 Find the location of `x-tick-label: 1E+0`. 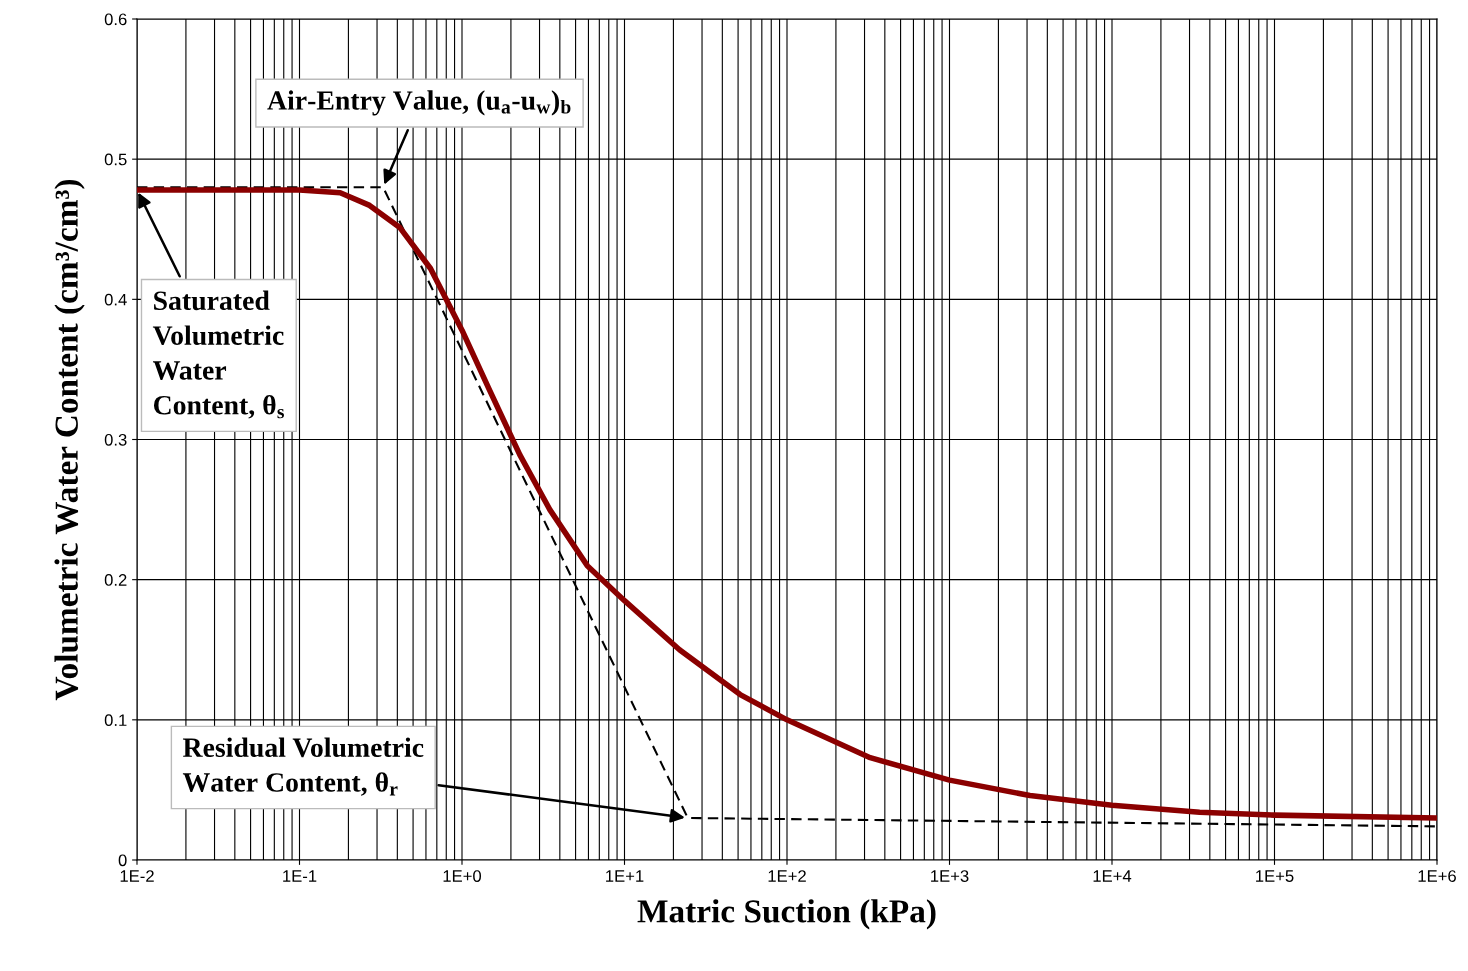

x-tick-label: 1E+0 is located at coordinates (462, 876).